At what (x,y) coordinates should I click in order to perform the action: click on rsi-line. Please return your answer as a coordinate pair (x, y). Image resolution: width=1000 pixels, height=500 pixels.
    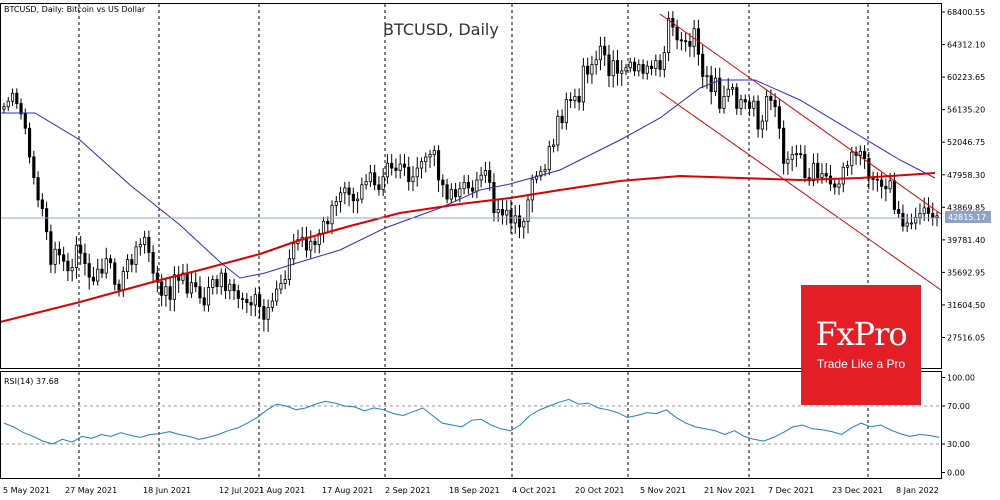
    Looking at the image, I should click on (471, 421).